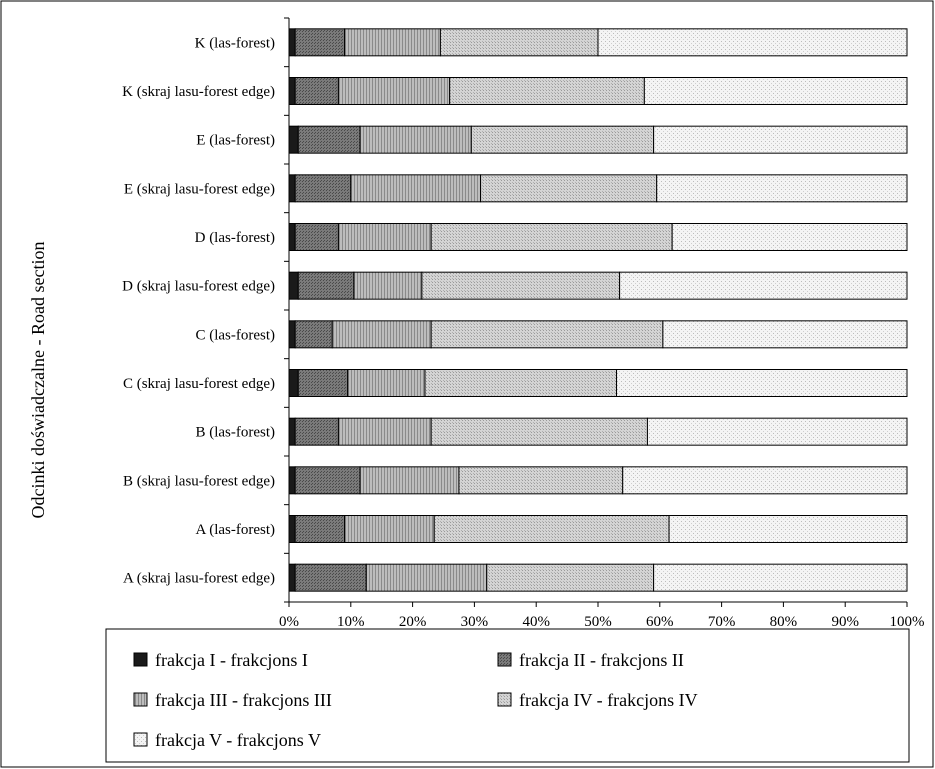 The image size is (935, 769). I want to click on category-label: B (skraj lasu-forest edge), so click(199, 481).